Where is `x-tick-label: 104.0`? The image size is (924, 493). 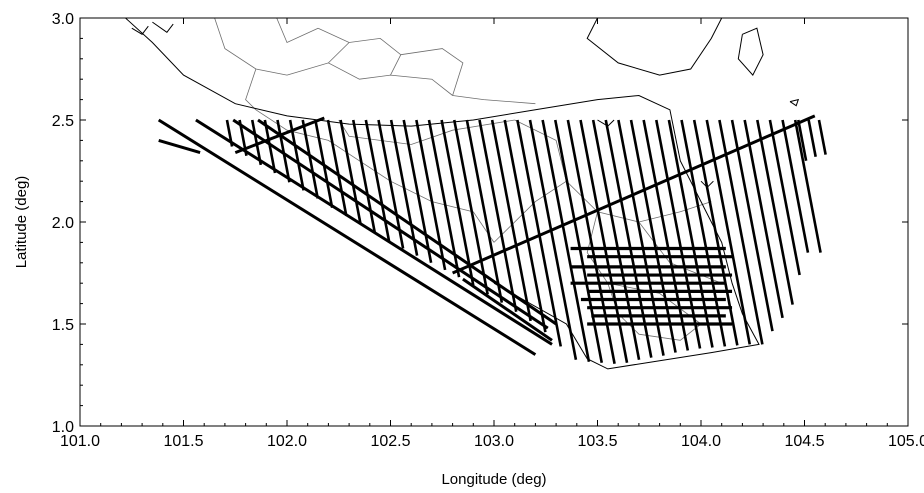
x-tick-label: 104.0 is located at coordinates (701, 441).